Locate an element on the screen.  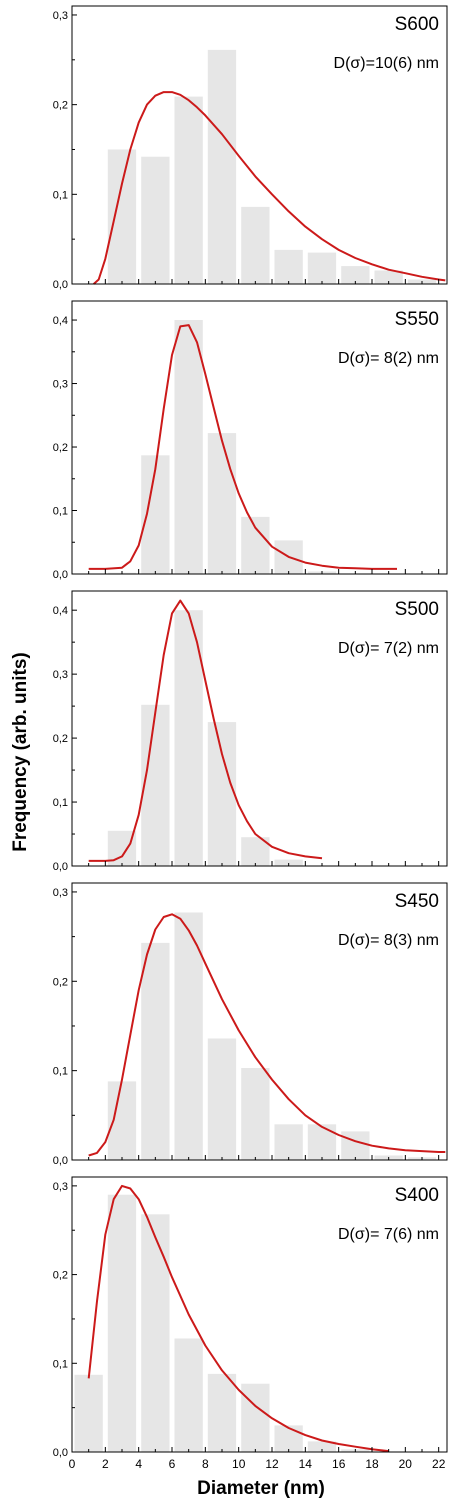
x-tick-label: 8 is located at coordinates (205, 1464).